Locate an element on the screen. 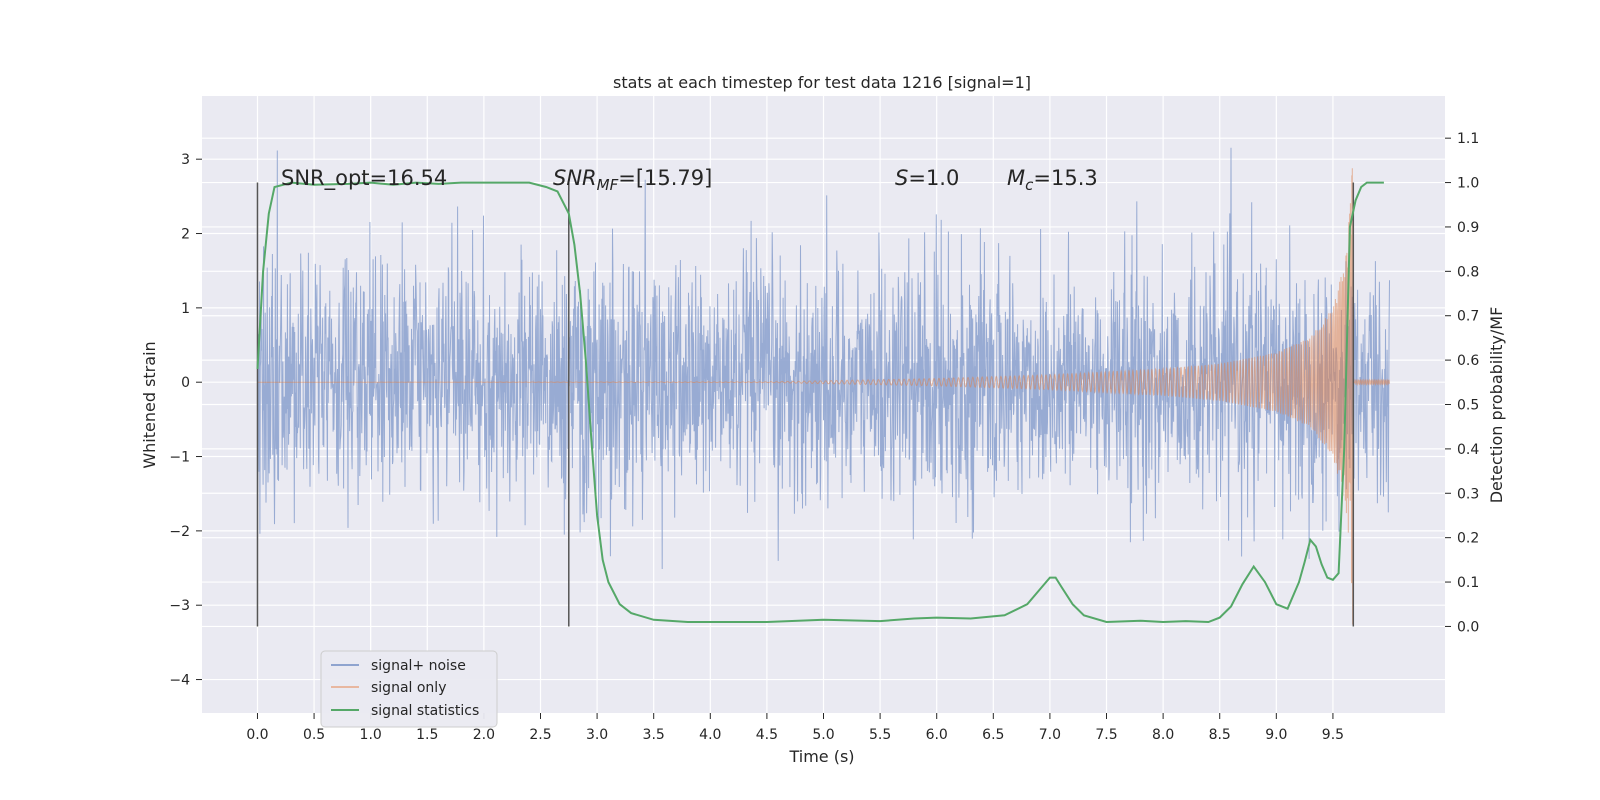  y-tick-label: 2 is located at coordinates (185, 235).